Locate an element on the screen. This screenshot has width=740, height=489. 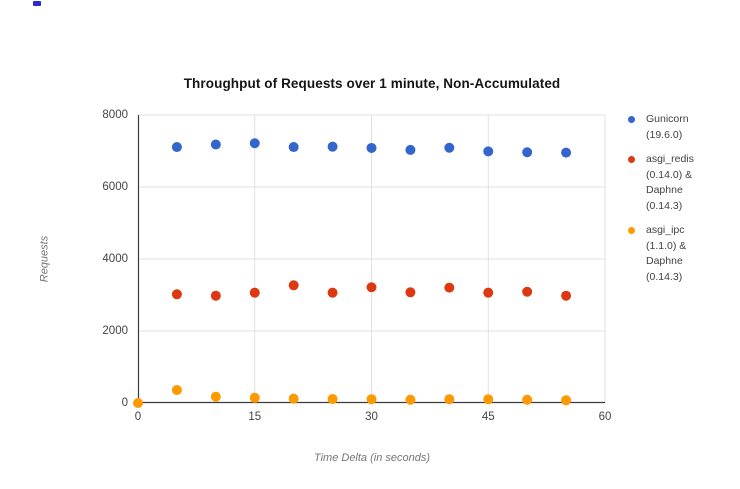
x-axis-title: Time Delta (in seconds) is located at coordinates (372, 458).